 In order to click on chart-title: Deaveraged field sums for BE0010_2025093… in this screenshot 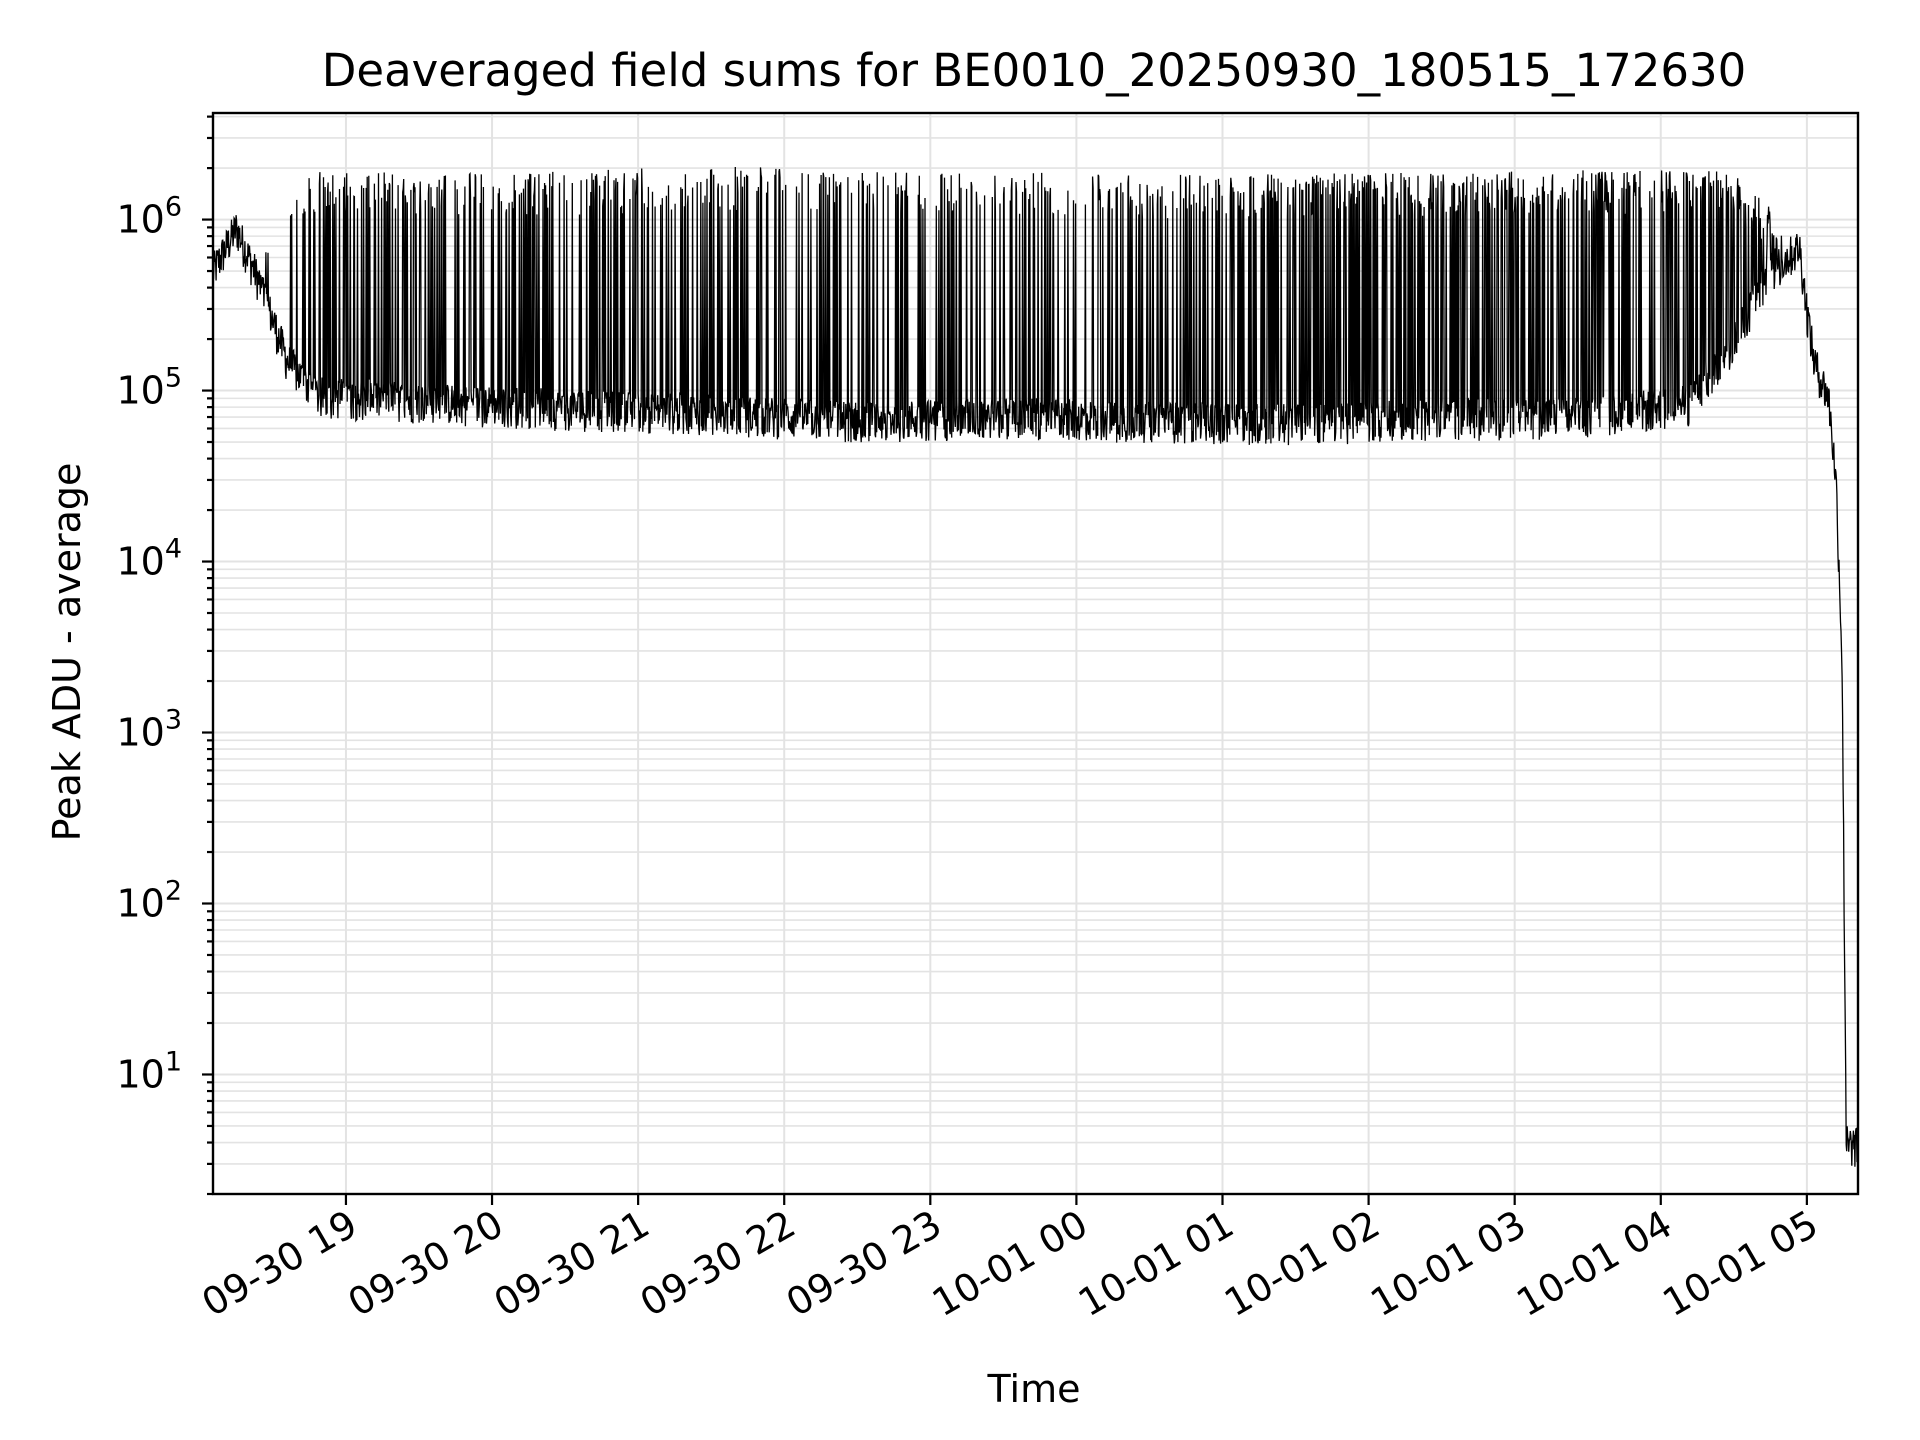, I will do `click(1034, 70)`.